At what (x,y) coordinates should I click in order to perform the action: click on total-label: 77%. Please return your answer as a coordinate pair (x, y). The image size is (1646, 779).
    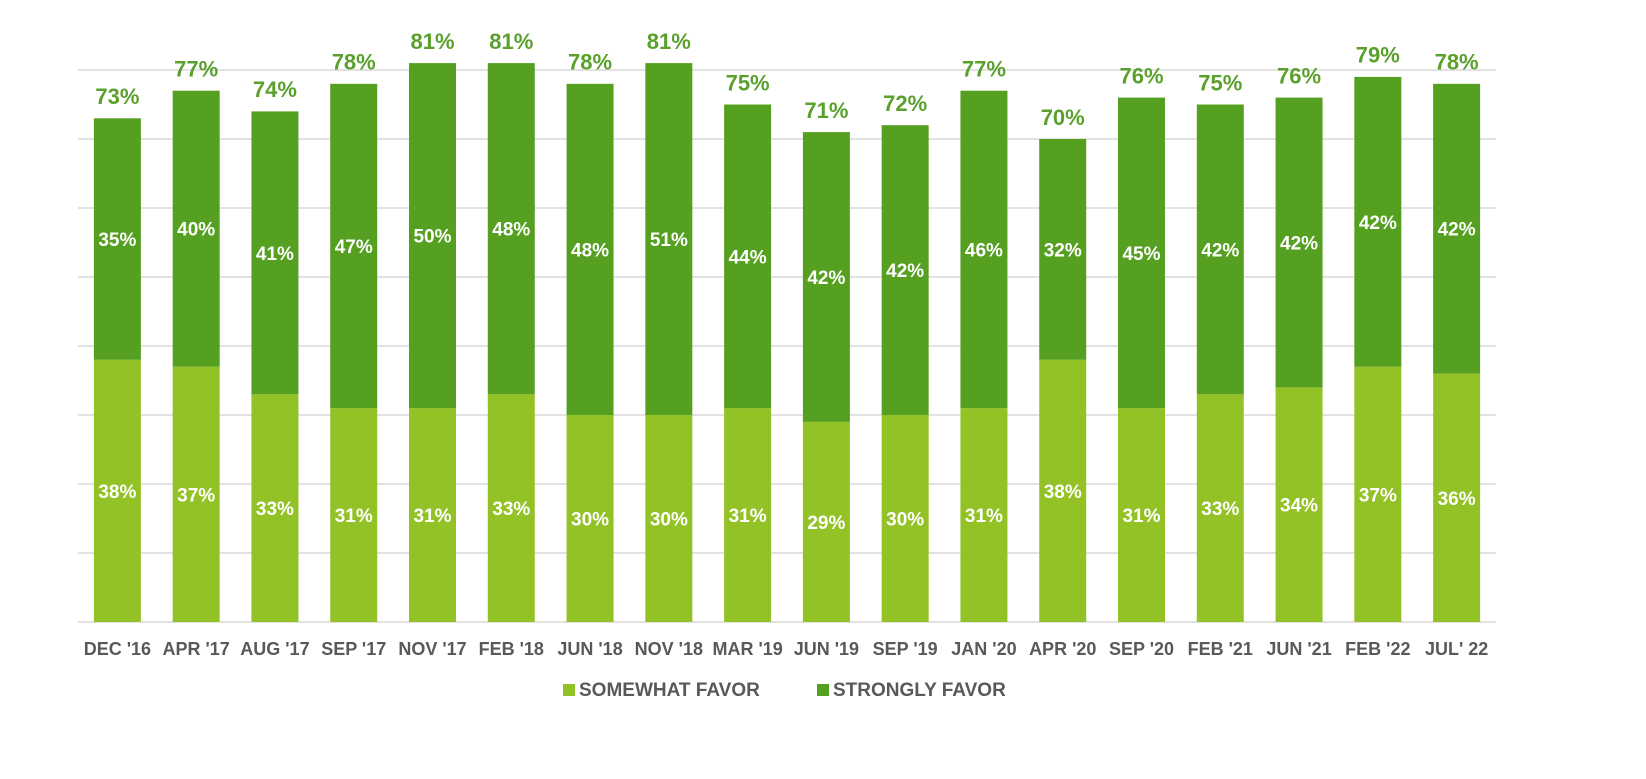
    Looking at the image, I should click on (196, 69).